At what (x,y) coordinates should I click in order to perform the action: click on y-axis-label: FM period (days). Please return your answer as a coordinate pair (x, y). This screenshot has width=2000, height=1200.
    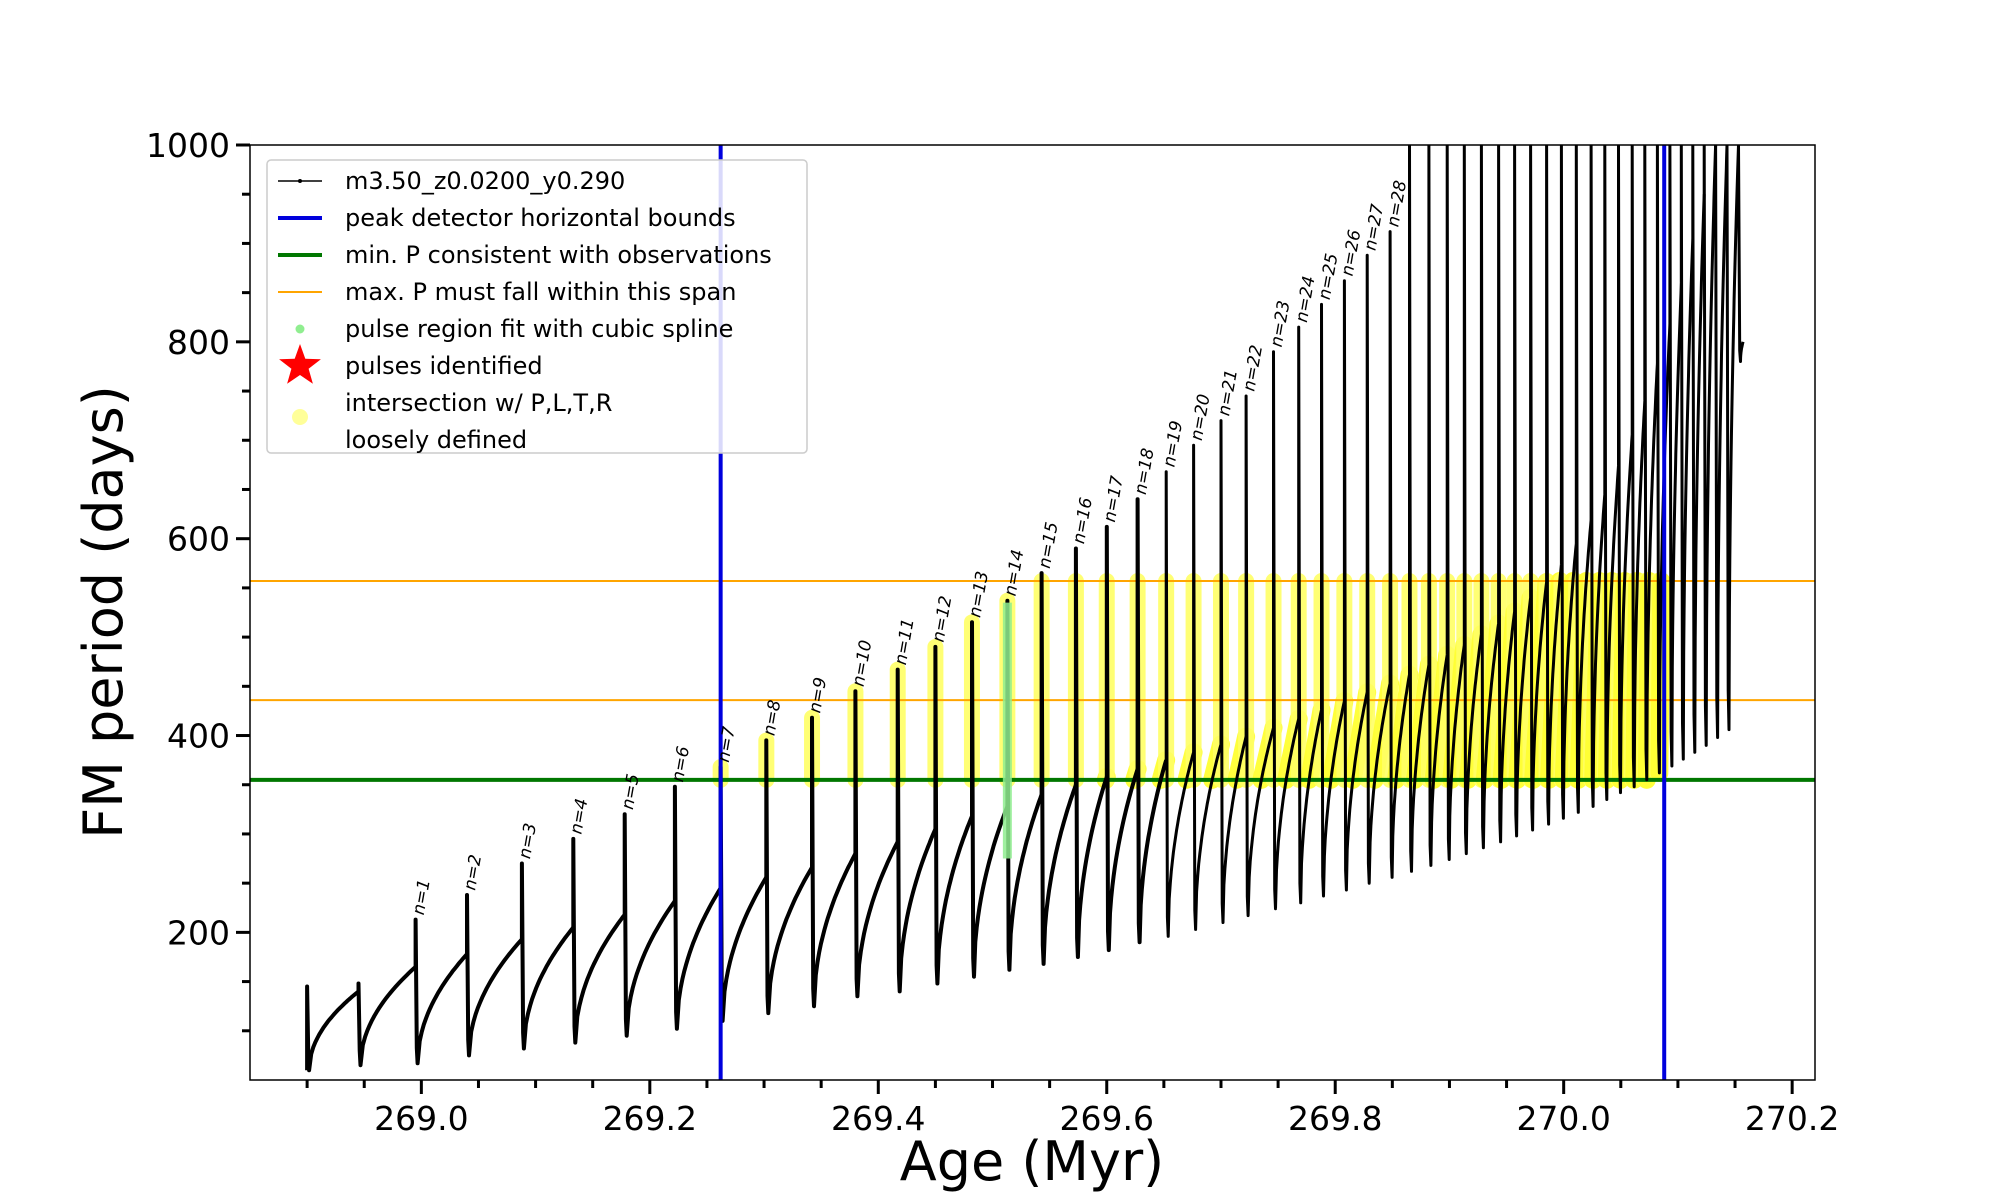
    Looking at the image, I should click on (103, 612).